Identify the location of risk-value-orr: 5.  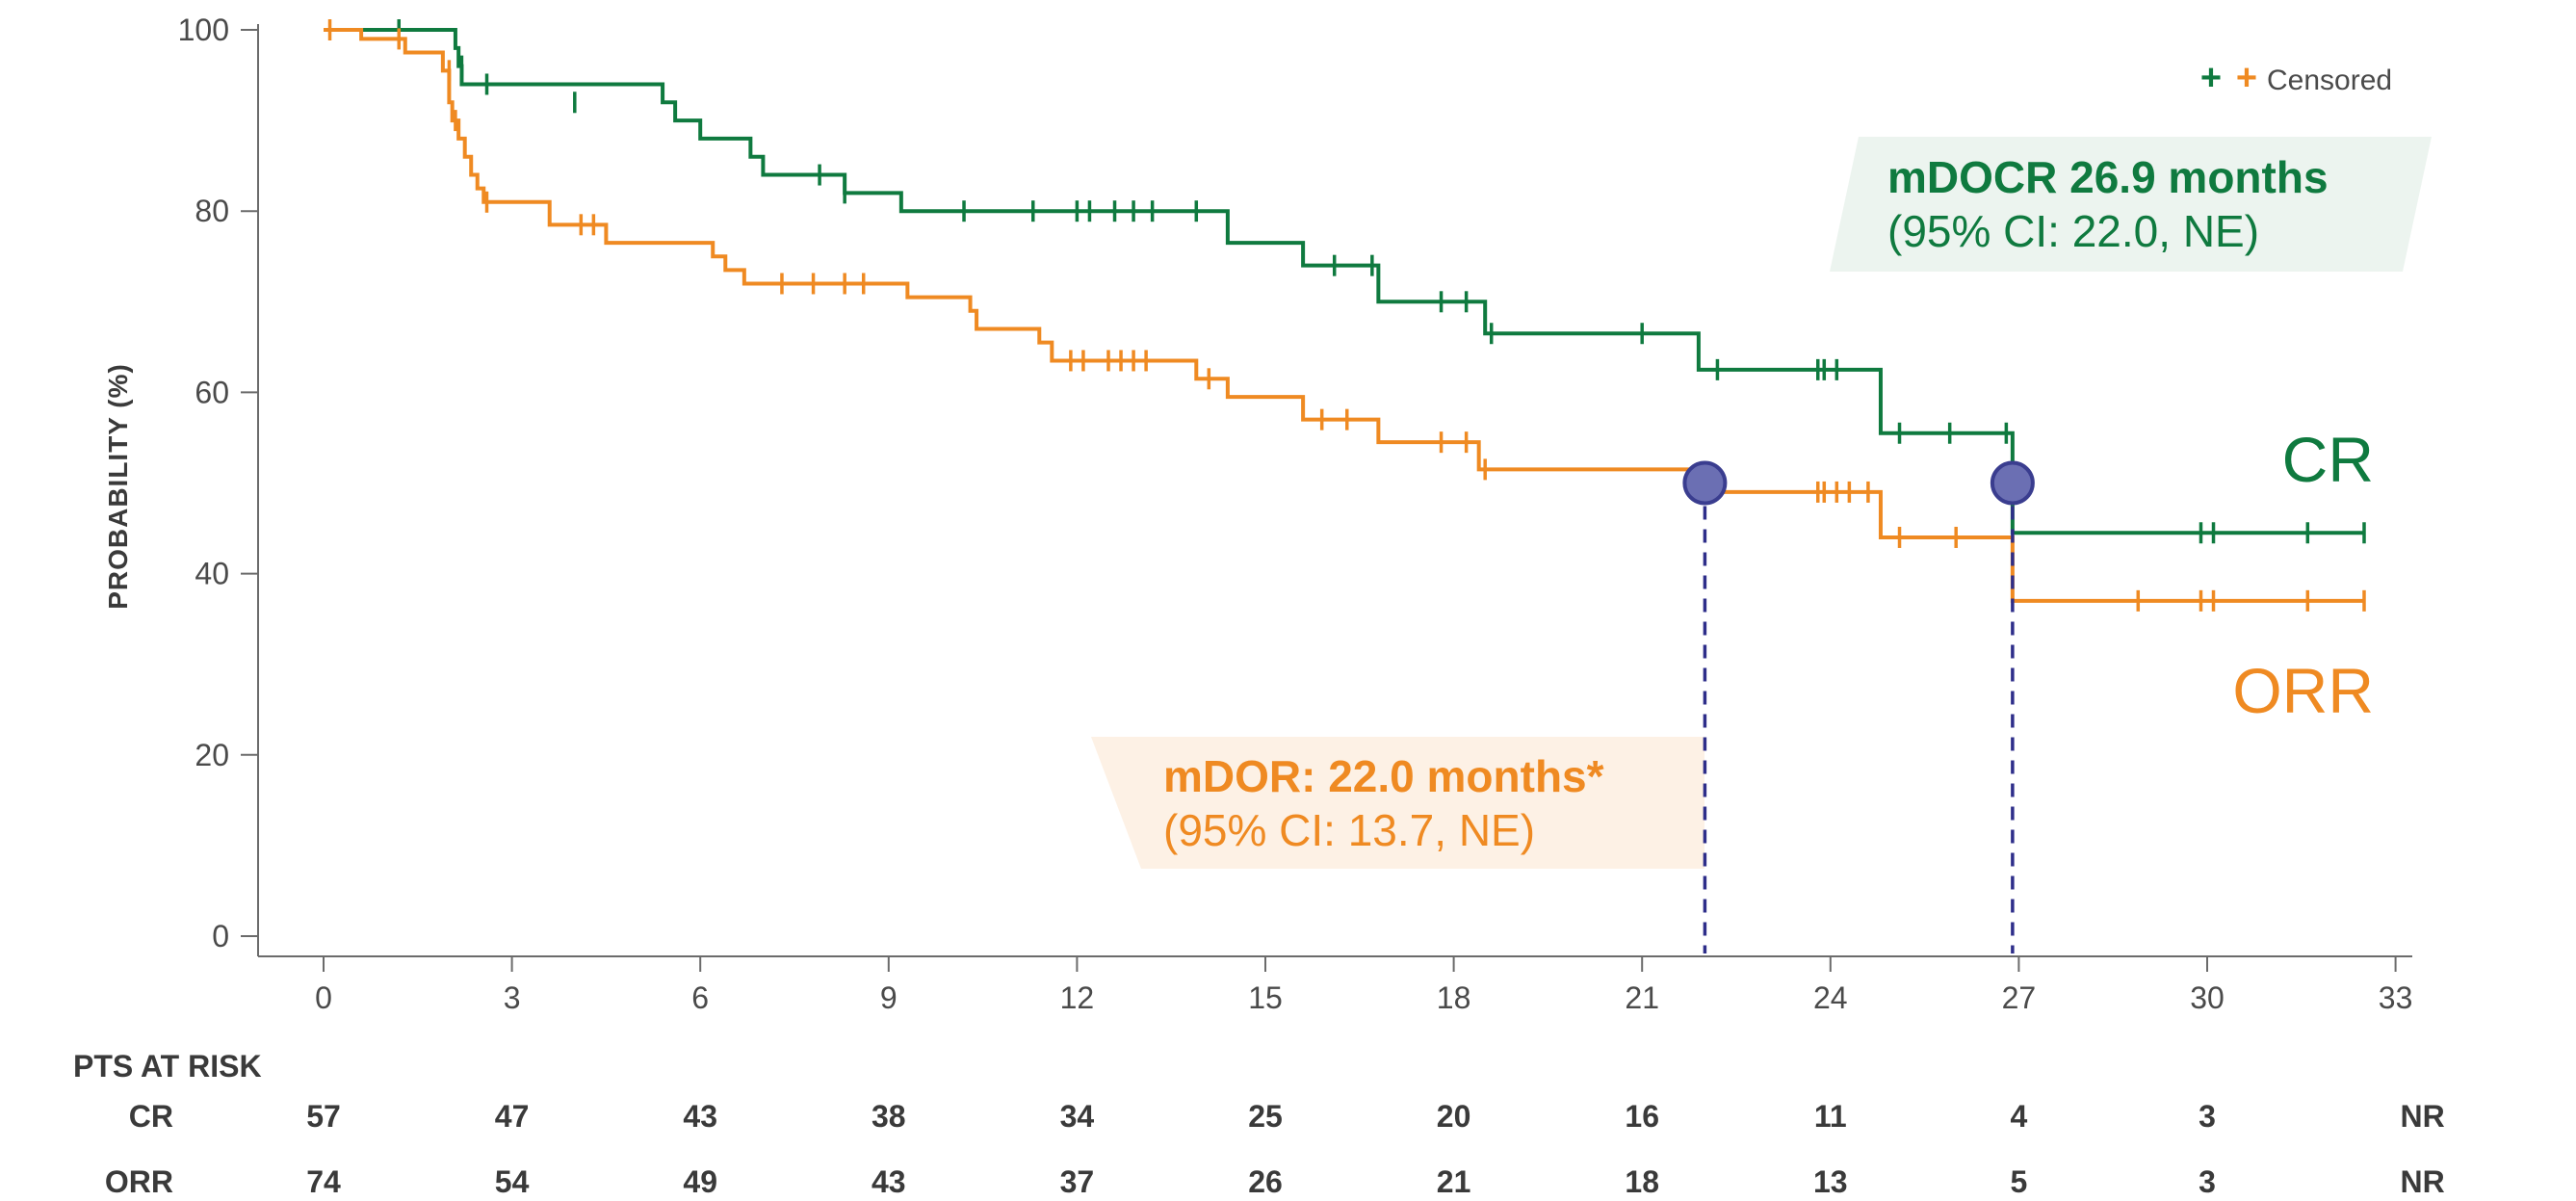
(2019, 1181).